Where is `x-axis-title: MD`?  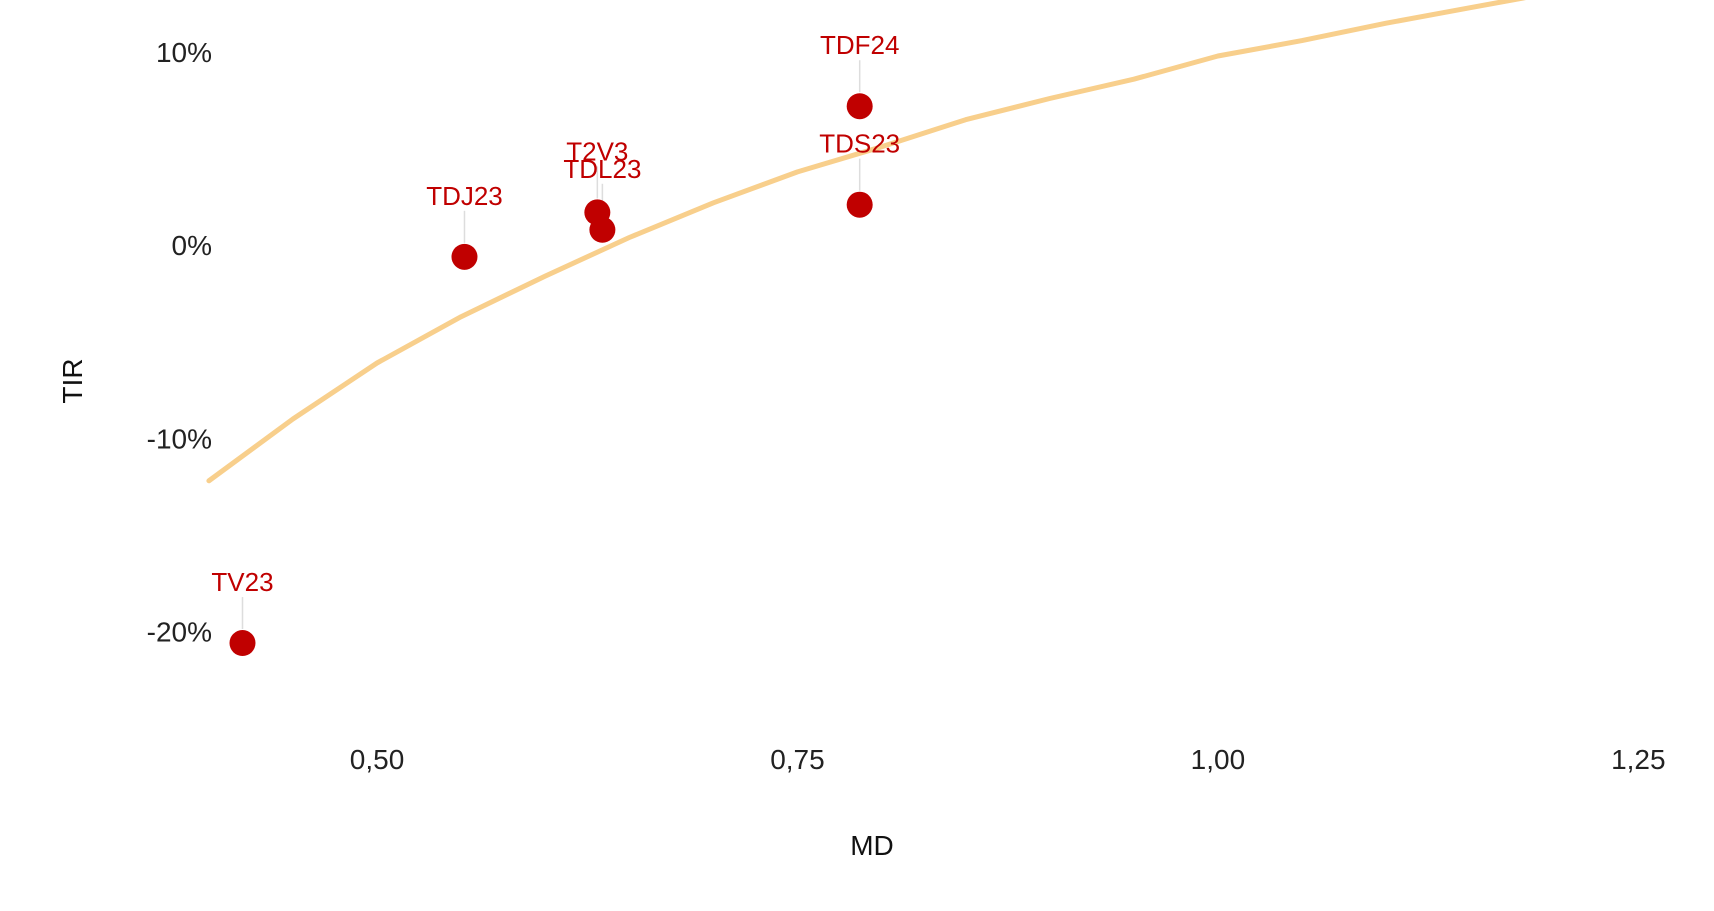 x-axis-title: MD is located at coordinates (872, 845).